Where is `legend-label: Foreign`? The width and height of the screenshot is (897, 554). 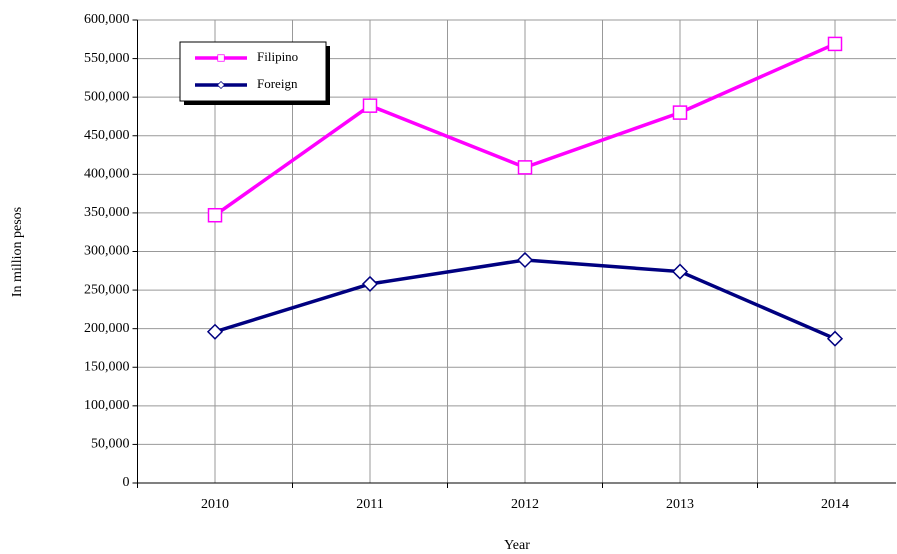 legend-label: Foreign is located at coordinates (277, 83).